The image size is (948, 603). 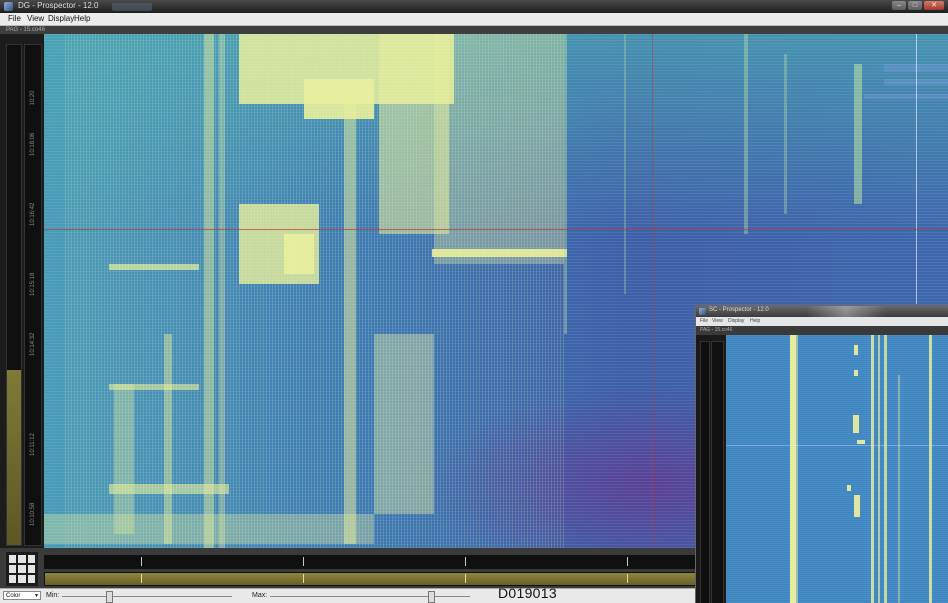 What do you see at coordinates (13, 596) in the screenshot?
I see `color-select-value: Color` at bounding box center [13, 596].